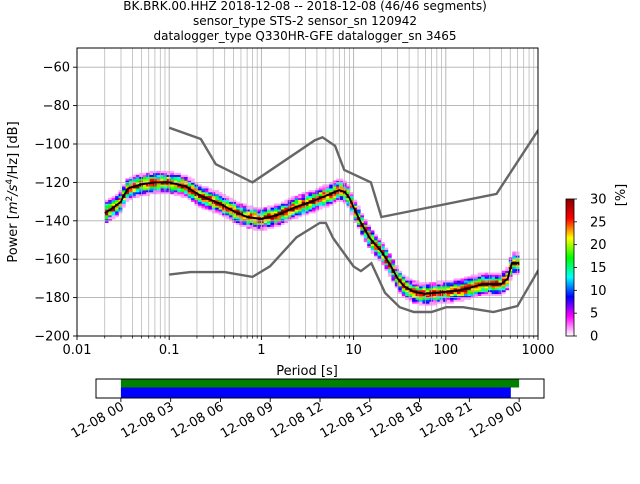 This screenshot has width=640, height=484. What do you see at coordinates (598, 245) in the screenshot?
I see `colorbar-tick-label: 20` at bounding box center [598, 245].